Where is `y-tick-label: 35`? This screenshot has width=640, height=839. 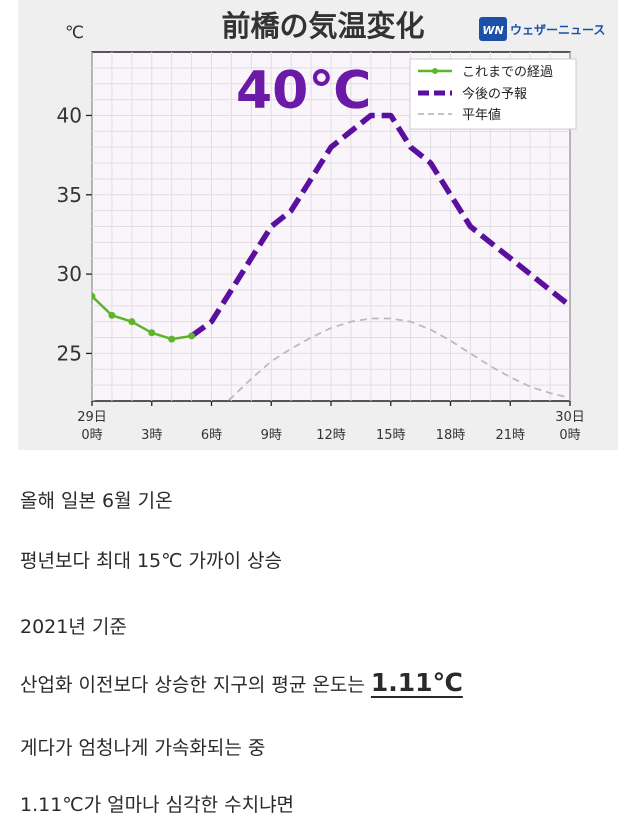
y-tick-label: 35 is located at coordinates (69, 195).